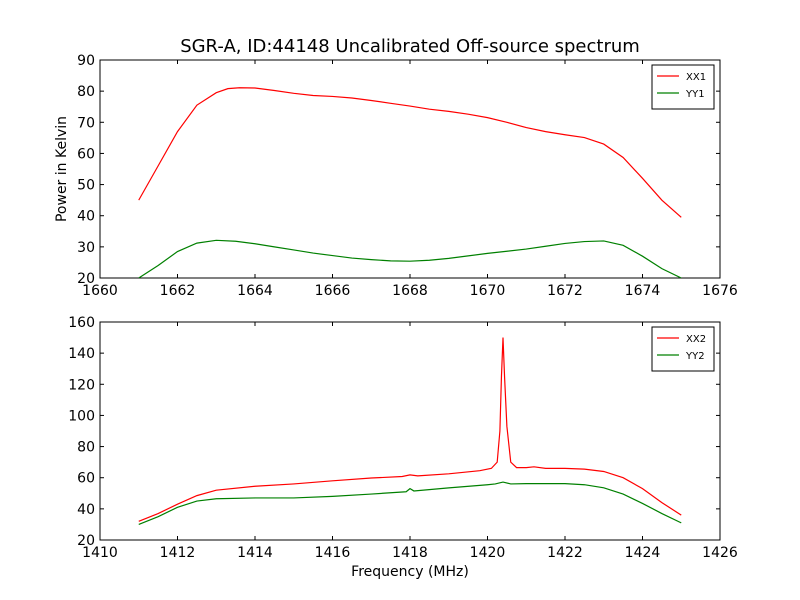  Describe the element at coordinates (565, 291) in the screenshot. I see `x-tick-label: 1672` at that location.